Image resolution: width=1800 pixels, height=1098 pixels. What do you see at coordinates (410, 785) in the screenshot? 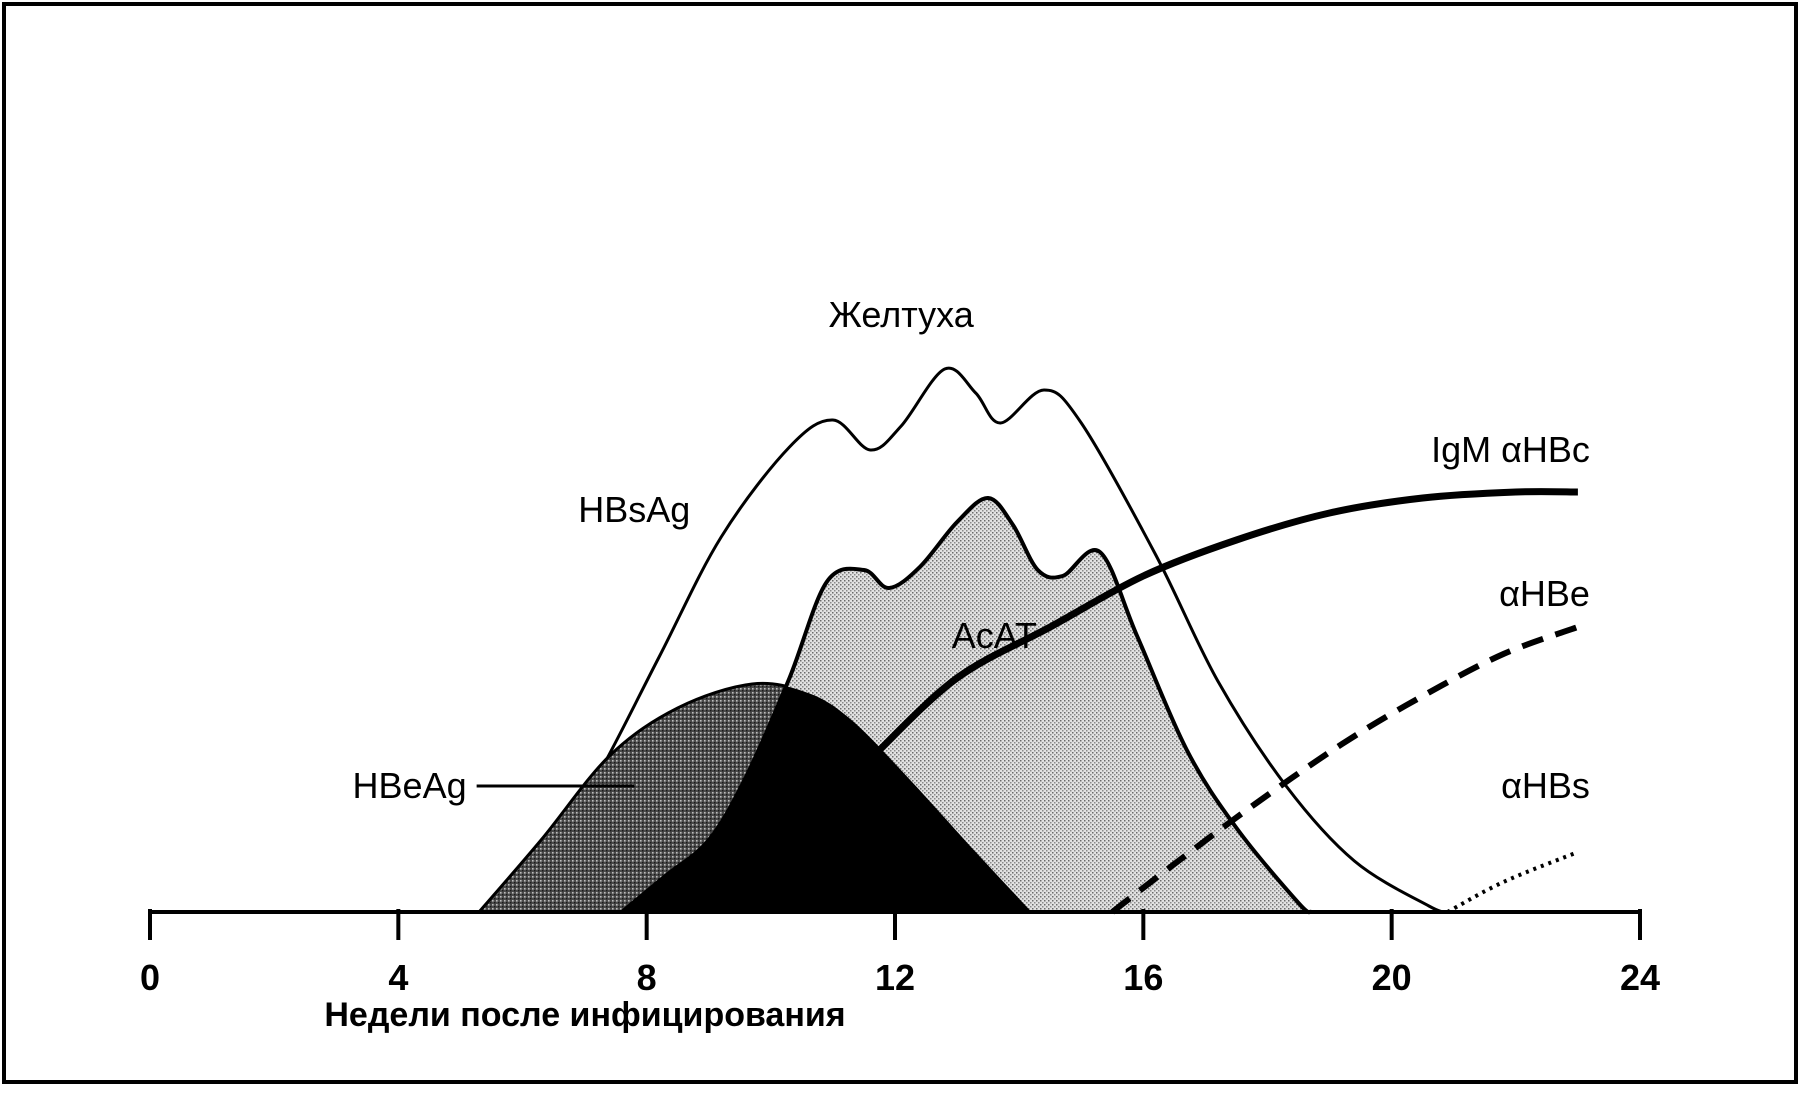
I see `annotation-hbeag: HBeAg` at bounding box center [410, 785].